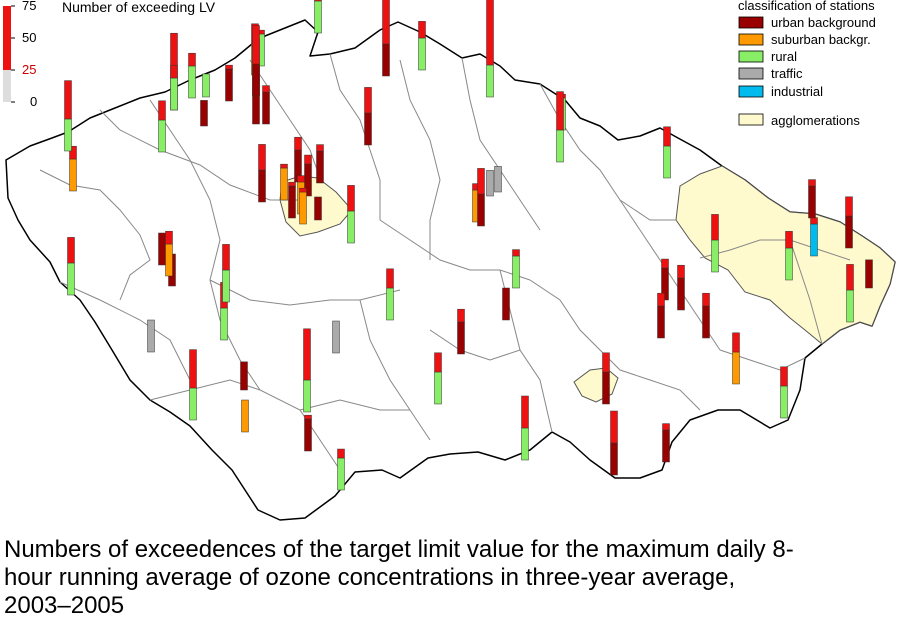  I want to click on legend-swatch-industrial, so click(751, 91).